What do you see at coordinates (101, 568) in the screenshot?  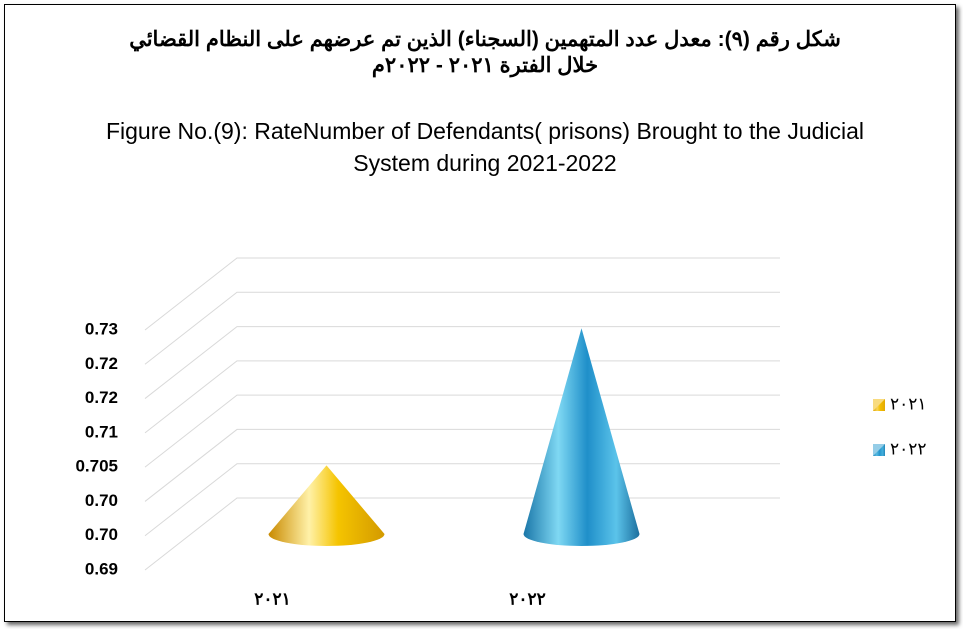 I see `y-tick-label: 0.69` at bounding box center [101, 568].